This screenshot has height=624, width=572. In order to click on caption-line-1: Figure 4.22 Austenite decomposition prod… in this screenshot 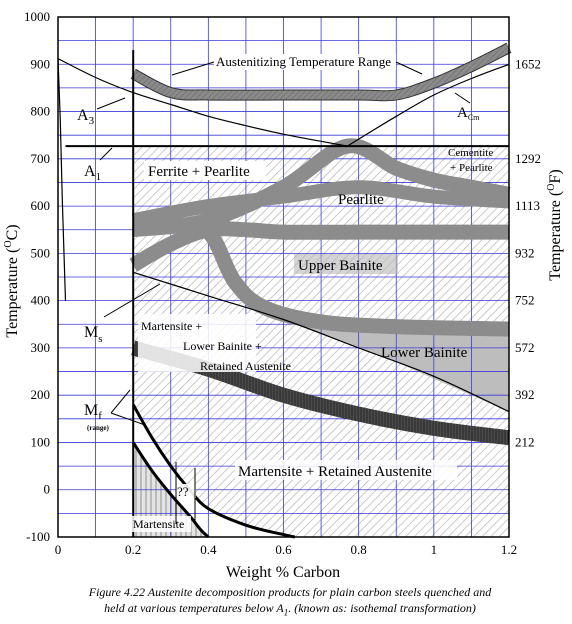, I will do `click(290, 592)`.